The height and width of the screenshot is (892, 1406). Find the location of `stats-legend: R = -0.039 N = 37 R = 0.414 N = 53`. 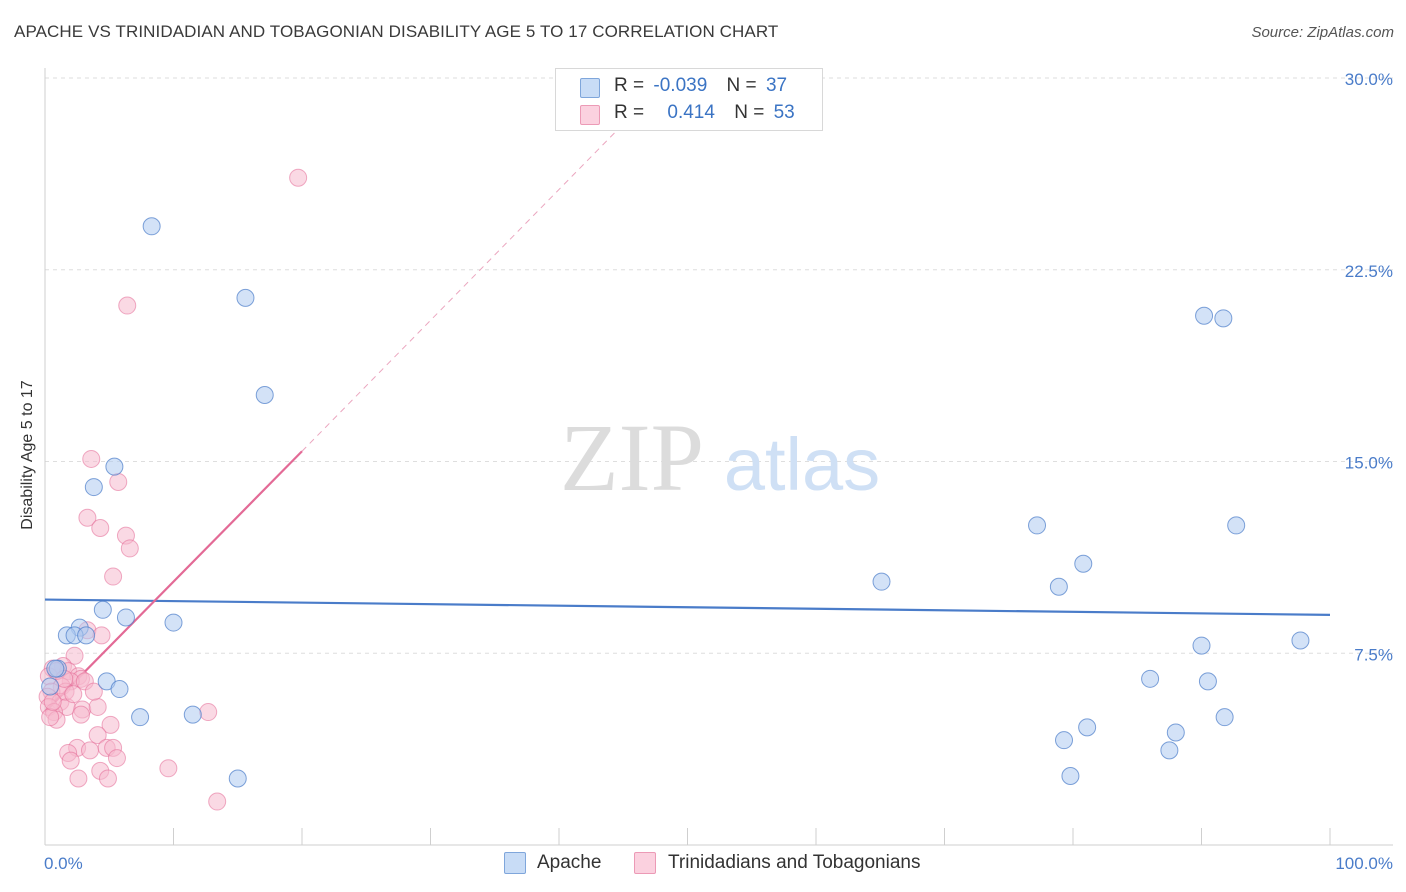

stats-legend: R = -0.039 N = 37 R = 0.414 N = 53 is located at coordinates (689, 99).